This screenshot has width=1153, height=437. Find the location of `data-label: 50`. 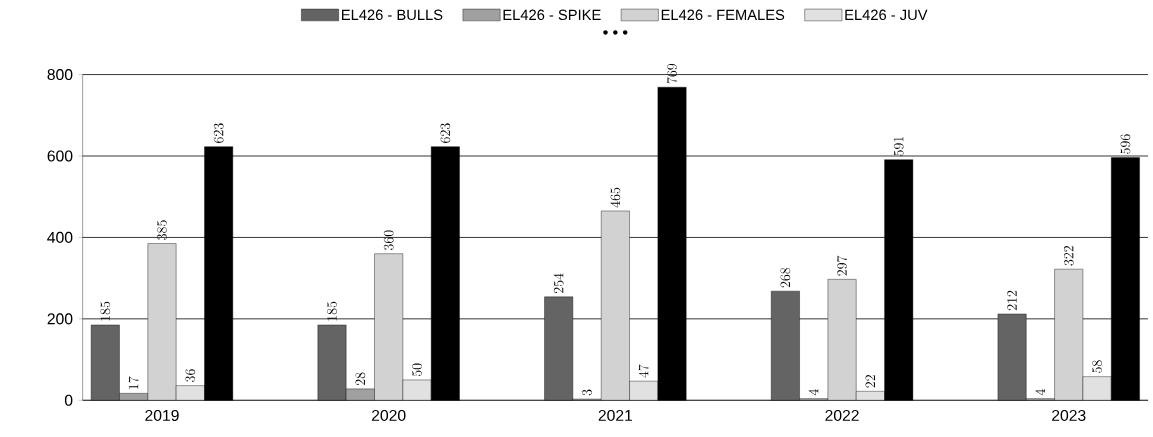

data-label: 50 is located at coordinates (417, 370).